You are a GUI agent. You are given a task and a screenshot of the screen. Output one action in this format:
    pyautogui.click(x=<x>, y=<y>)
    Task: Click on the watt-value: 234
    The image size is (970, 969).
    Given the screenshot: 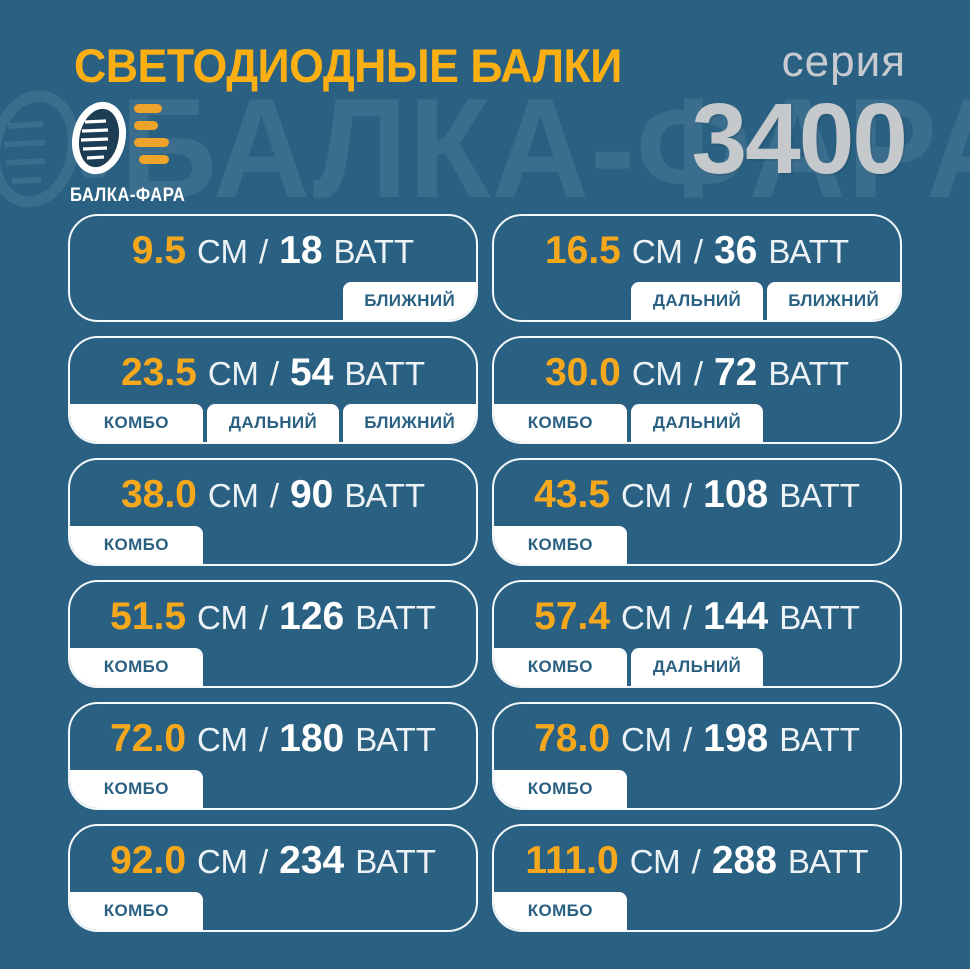 What is the action you would take?
    pyautogui.click(x=312, y=860)
    